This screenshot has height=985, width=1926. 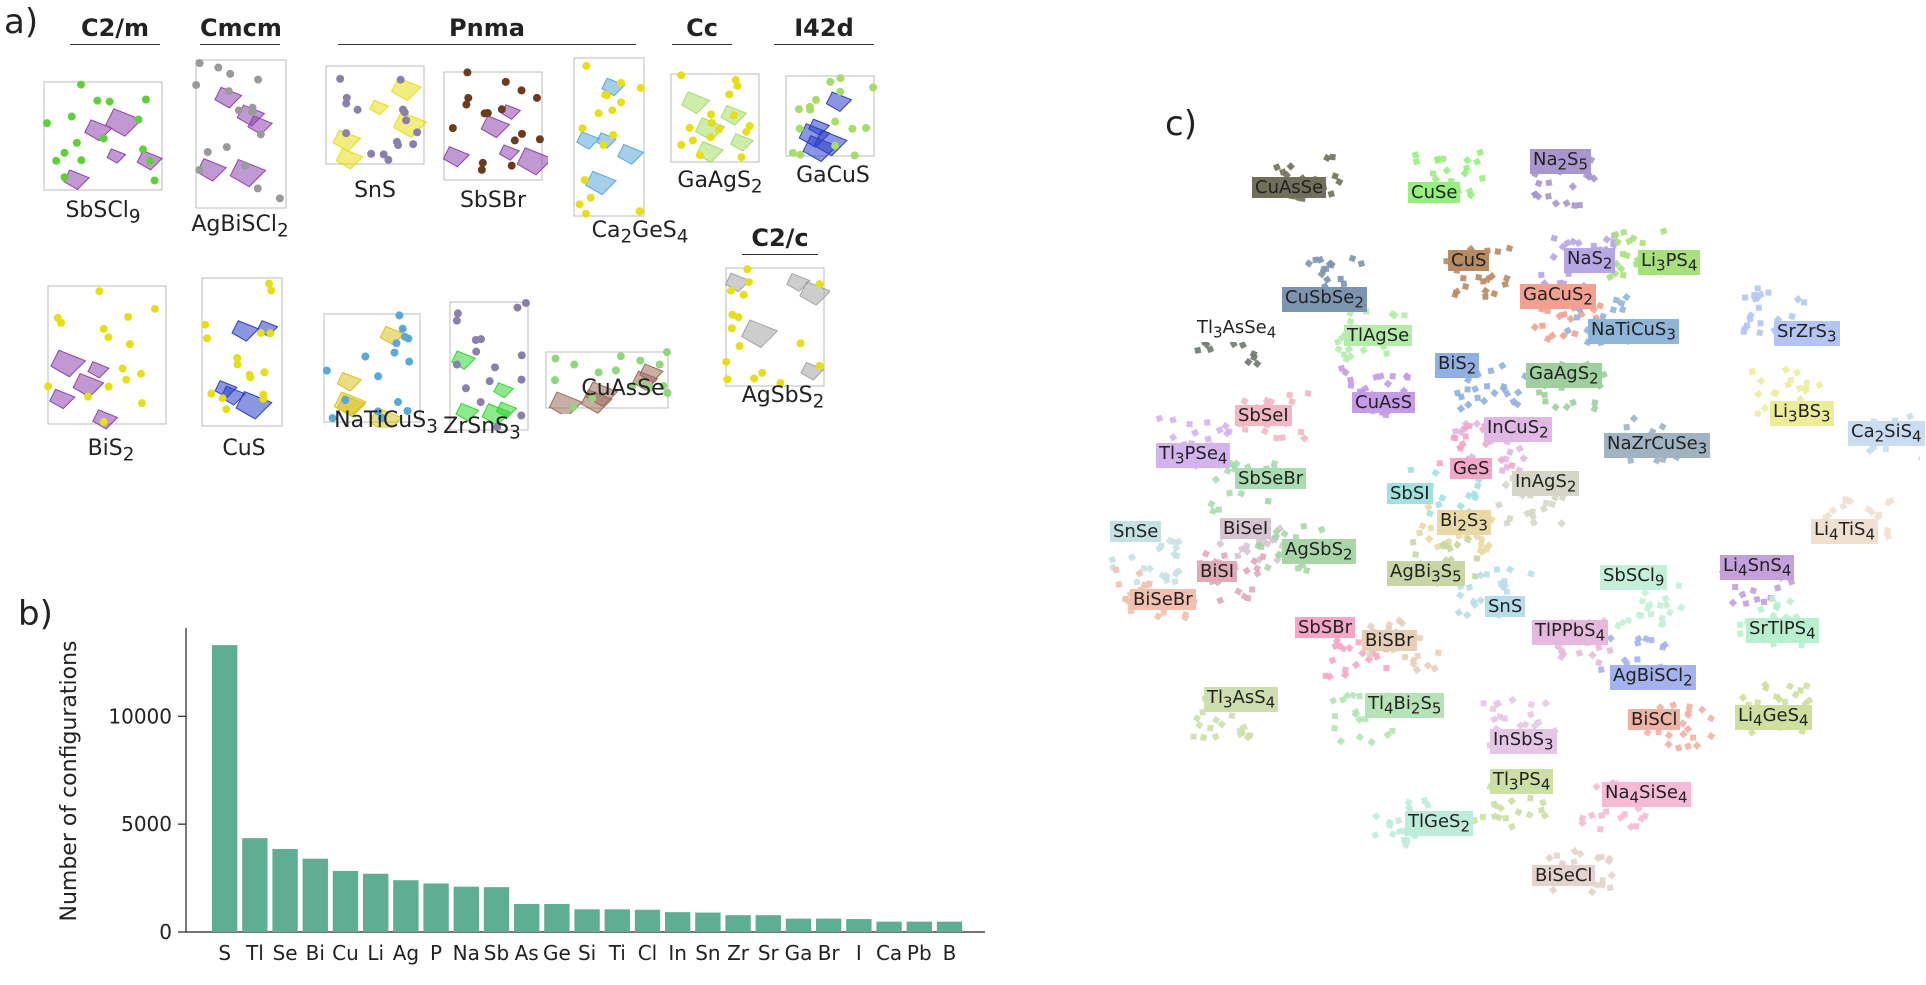 I want to click on cluster-label-tlagse: TlAgSe, so click(x=1378, y=335).